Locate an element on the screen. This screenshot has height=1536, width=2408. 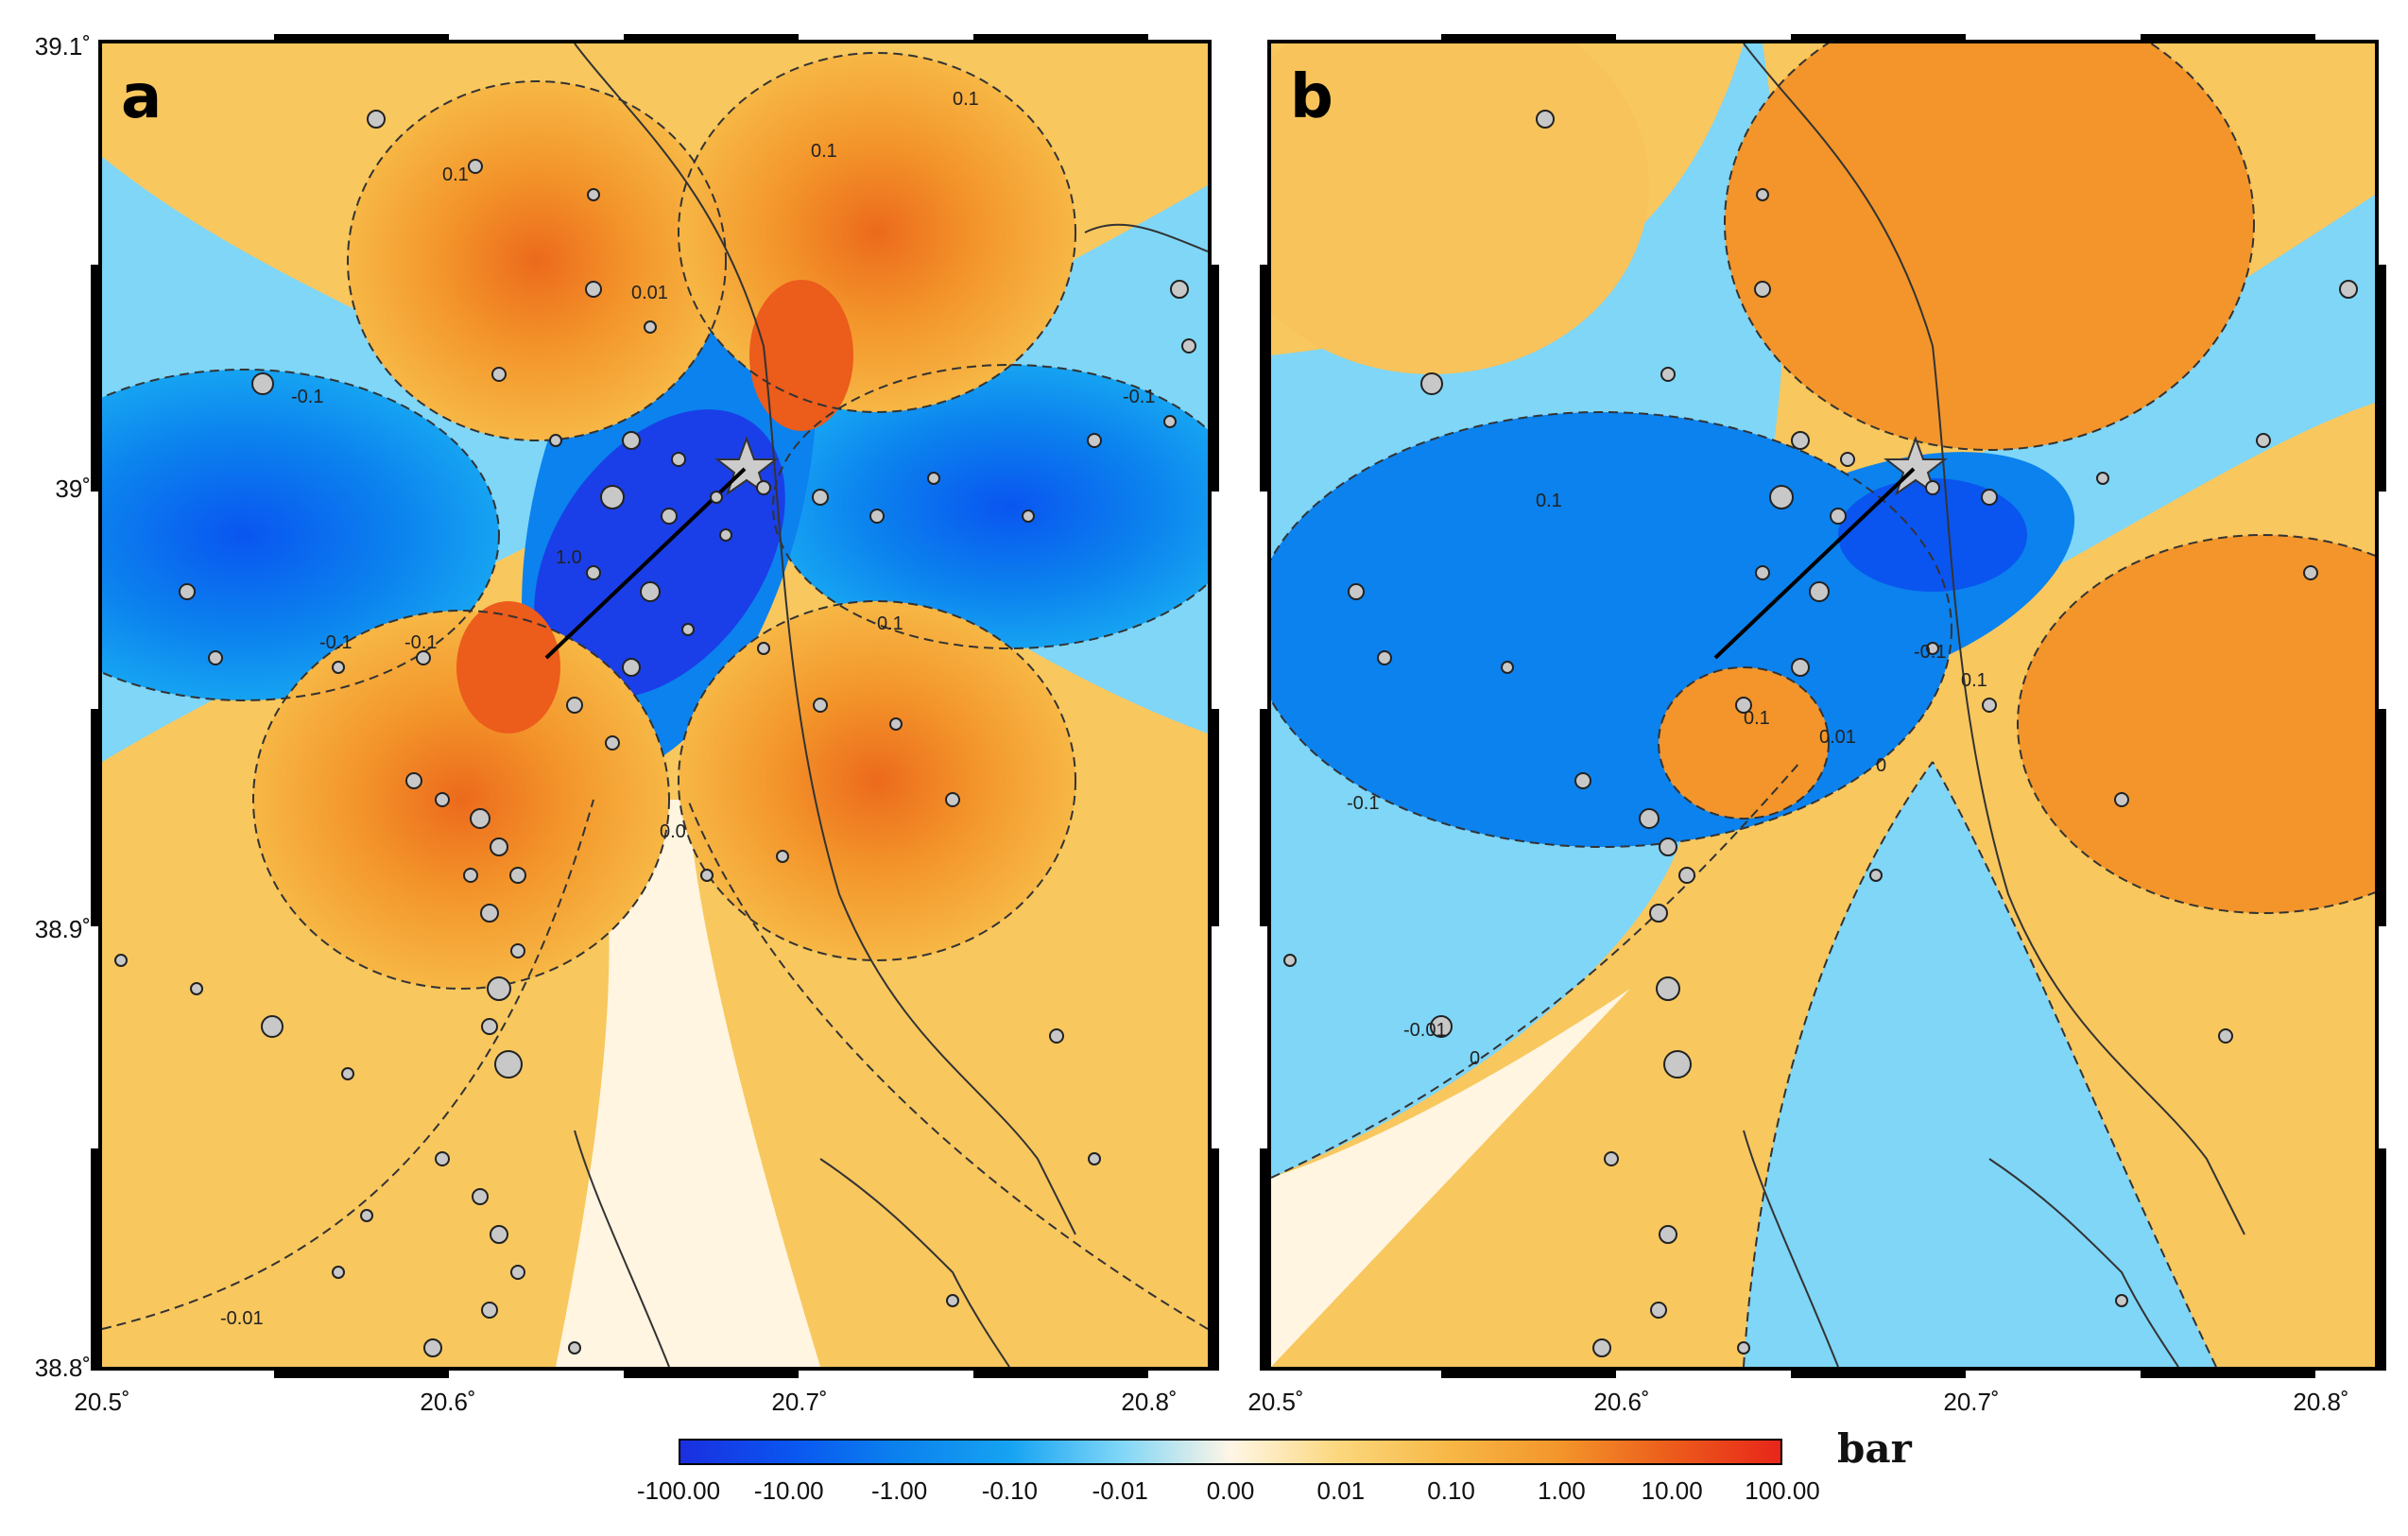
frame-left-b is located at coordinates (1269, 705).